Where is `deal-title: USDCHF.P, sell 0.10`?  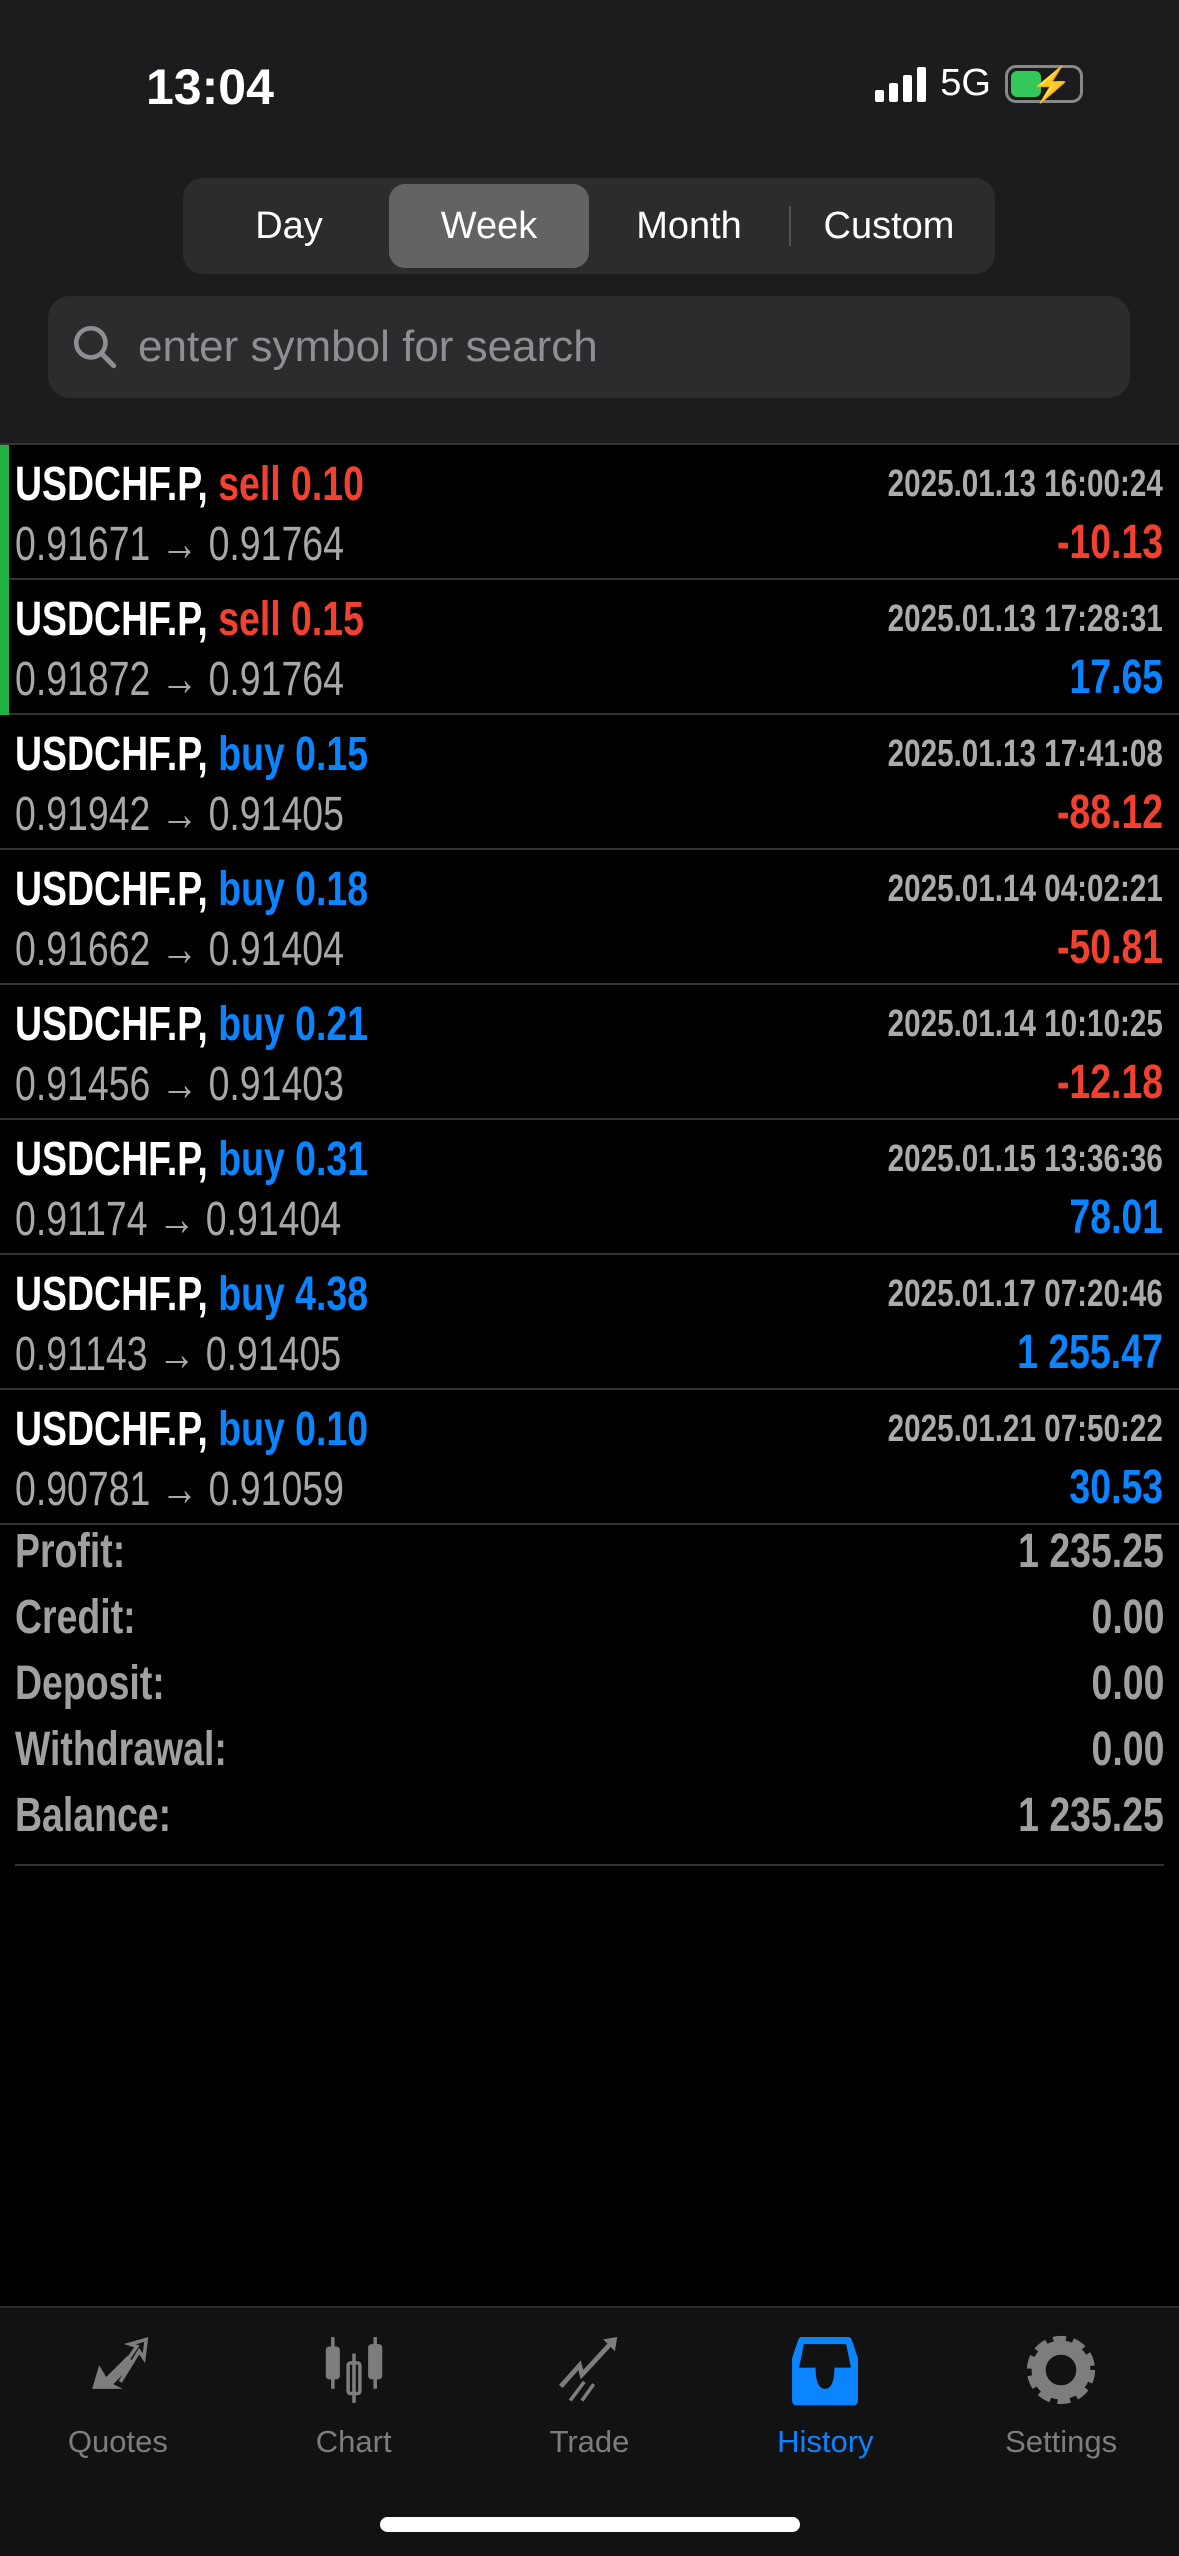
deal-title: USDCHF.P, sell 0.10 is located at coordinates (189, 484).